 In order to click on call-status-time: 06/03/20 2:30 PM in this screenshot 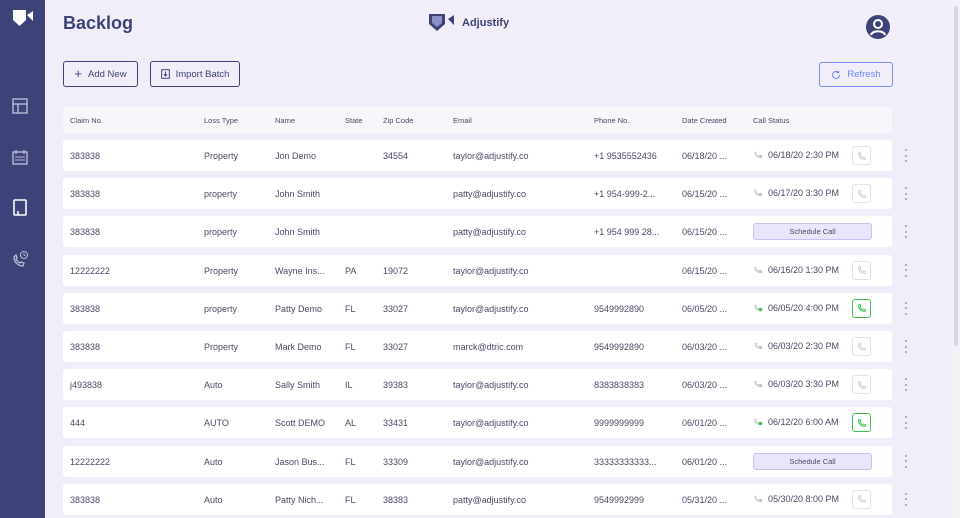, I will do `click(804, 346)`.